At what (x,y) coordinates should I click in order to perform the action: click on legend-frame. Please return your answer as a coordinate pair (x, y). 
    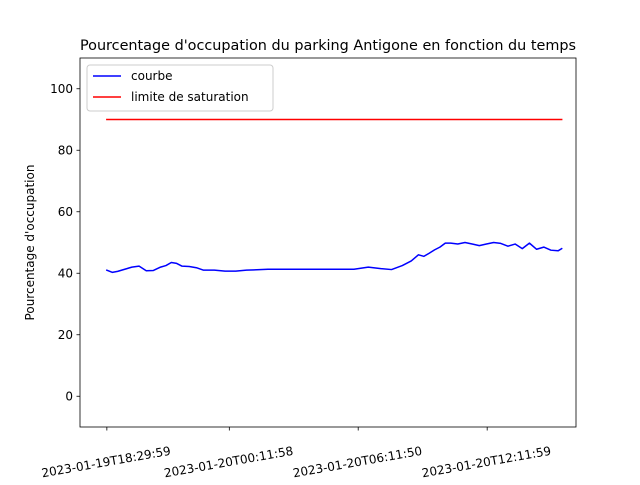
    Looking at the image, I should click on (180, 88).